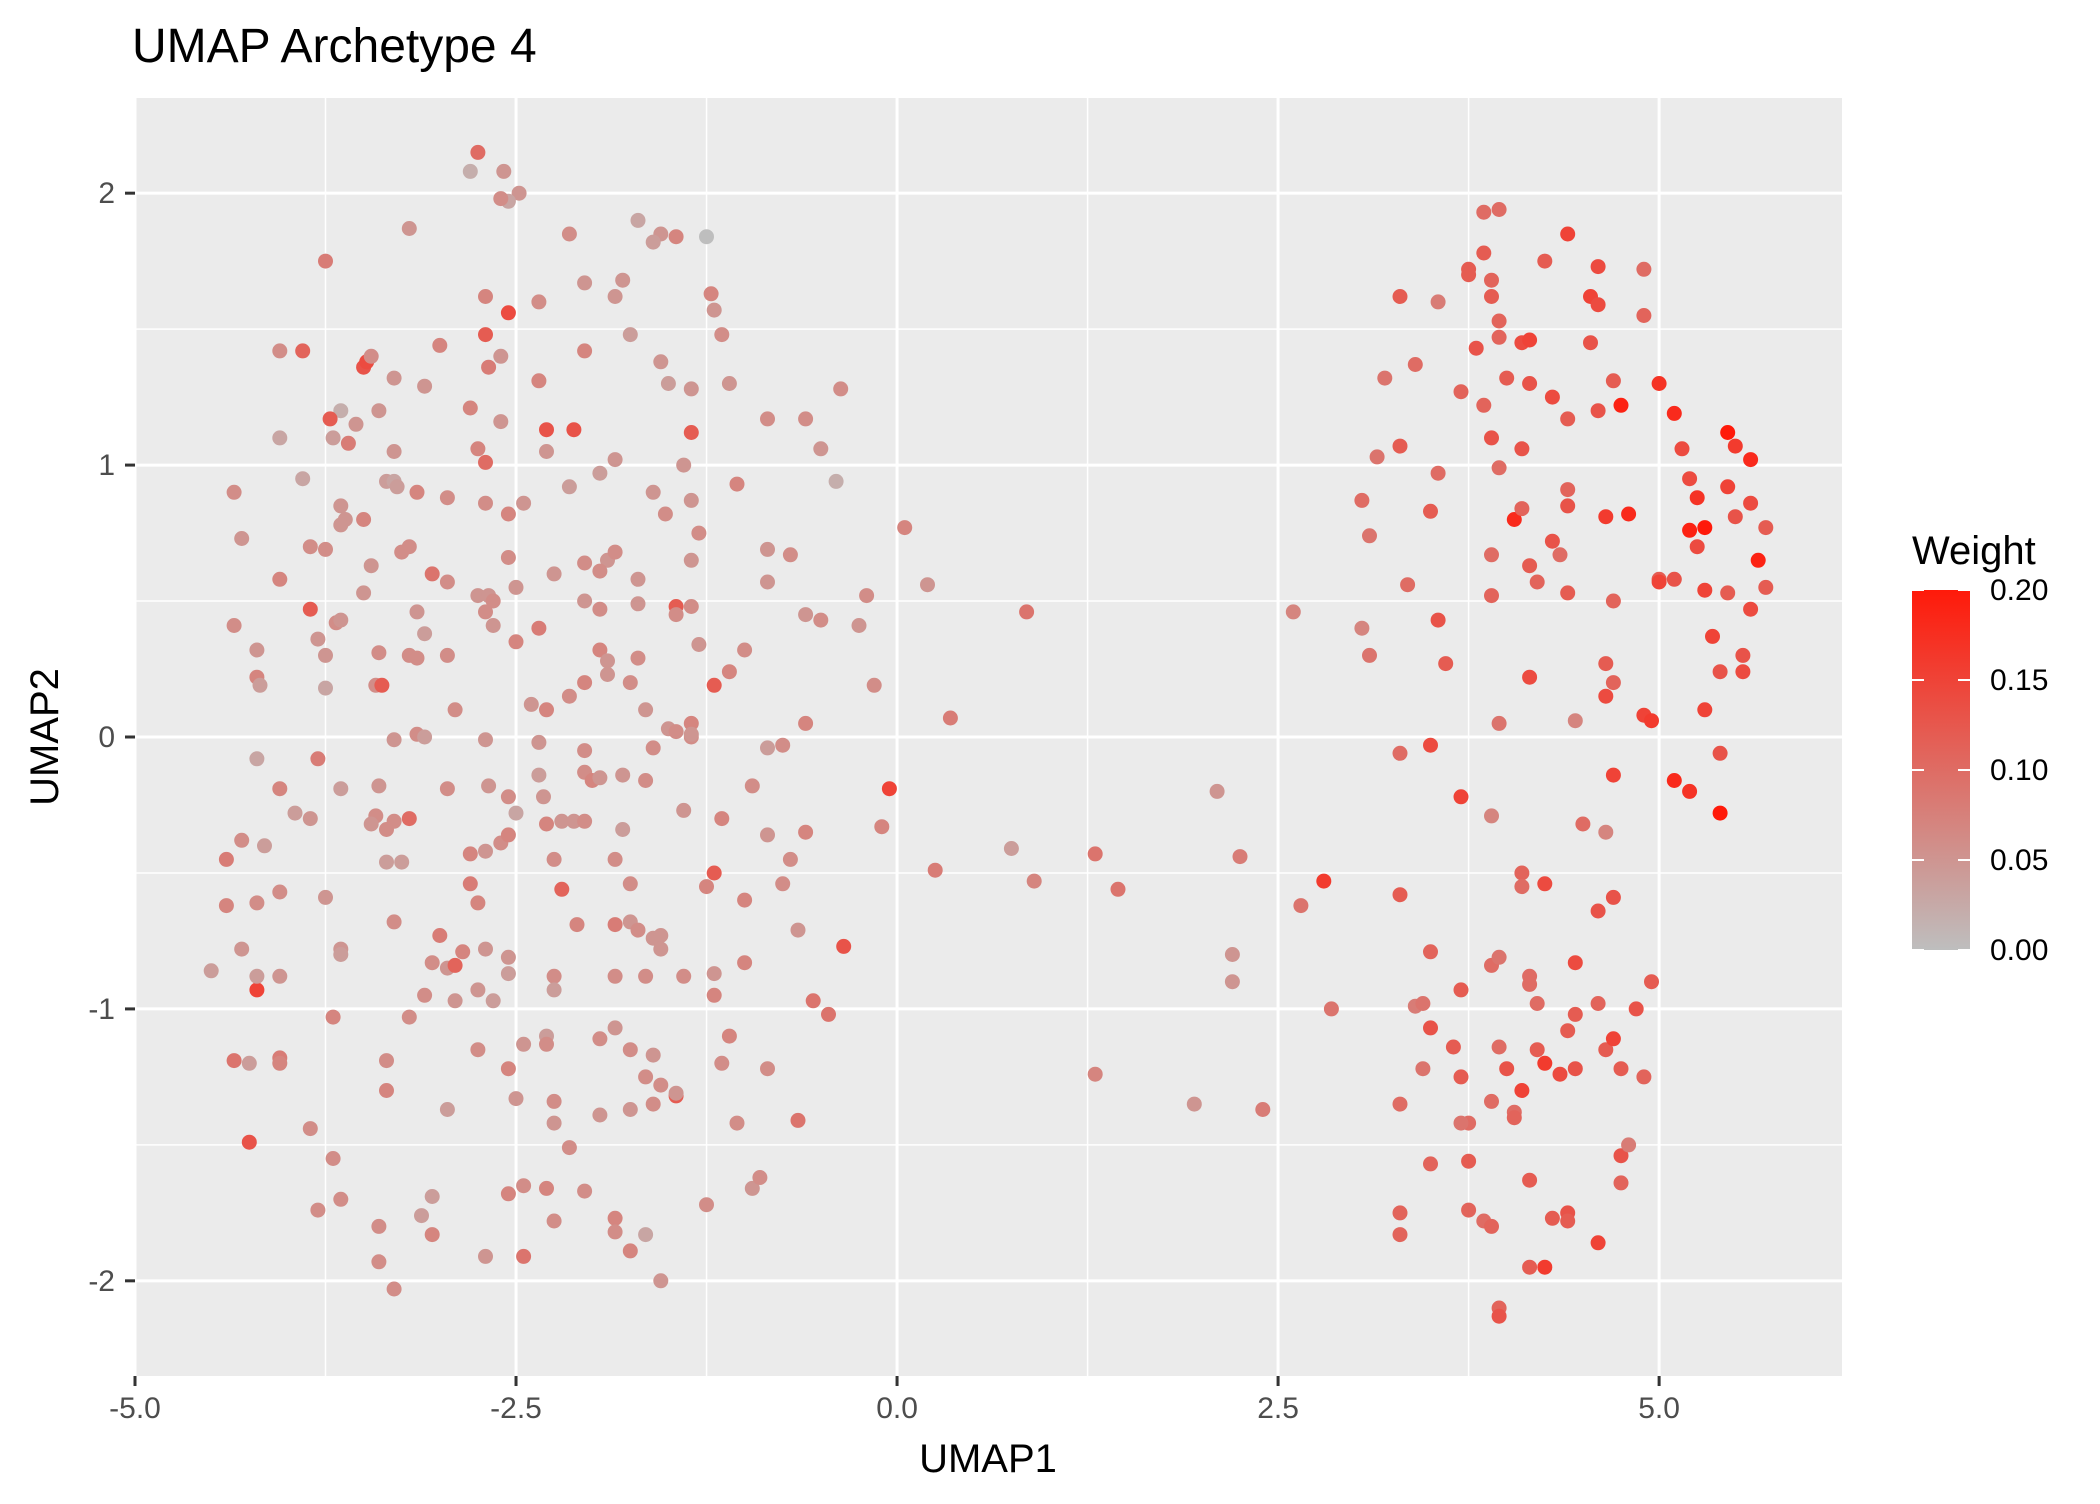 This screenshot has height=1504, width=2100. I want to click on legend-tick-label: 0.15, so click(2019, 680).